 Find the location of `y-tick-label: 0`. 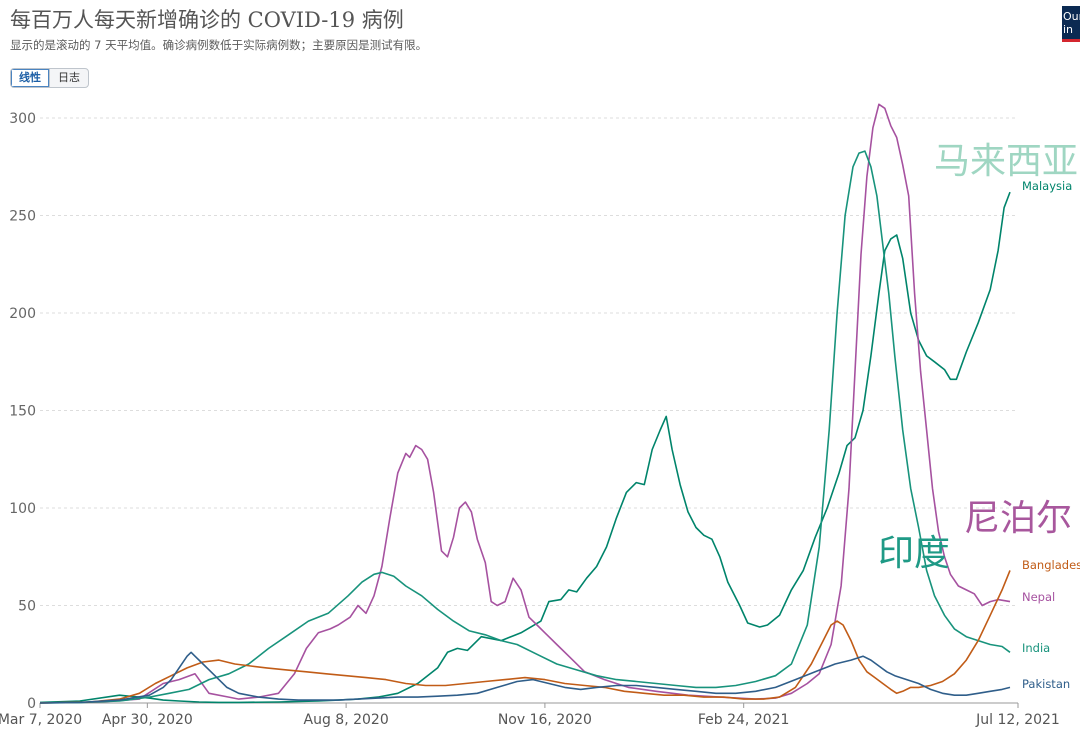

y-tick-label: 0 is located at coordinates (31, 704).